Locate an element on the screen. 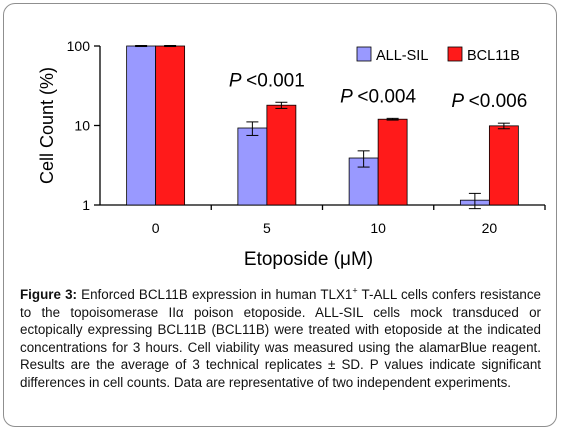  x-tick-label: 10 is located at coordinates (378, 228).